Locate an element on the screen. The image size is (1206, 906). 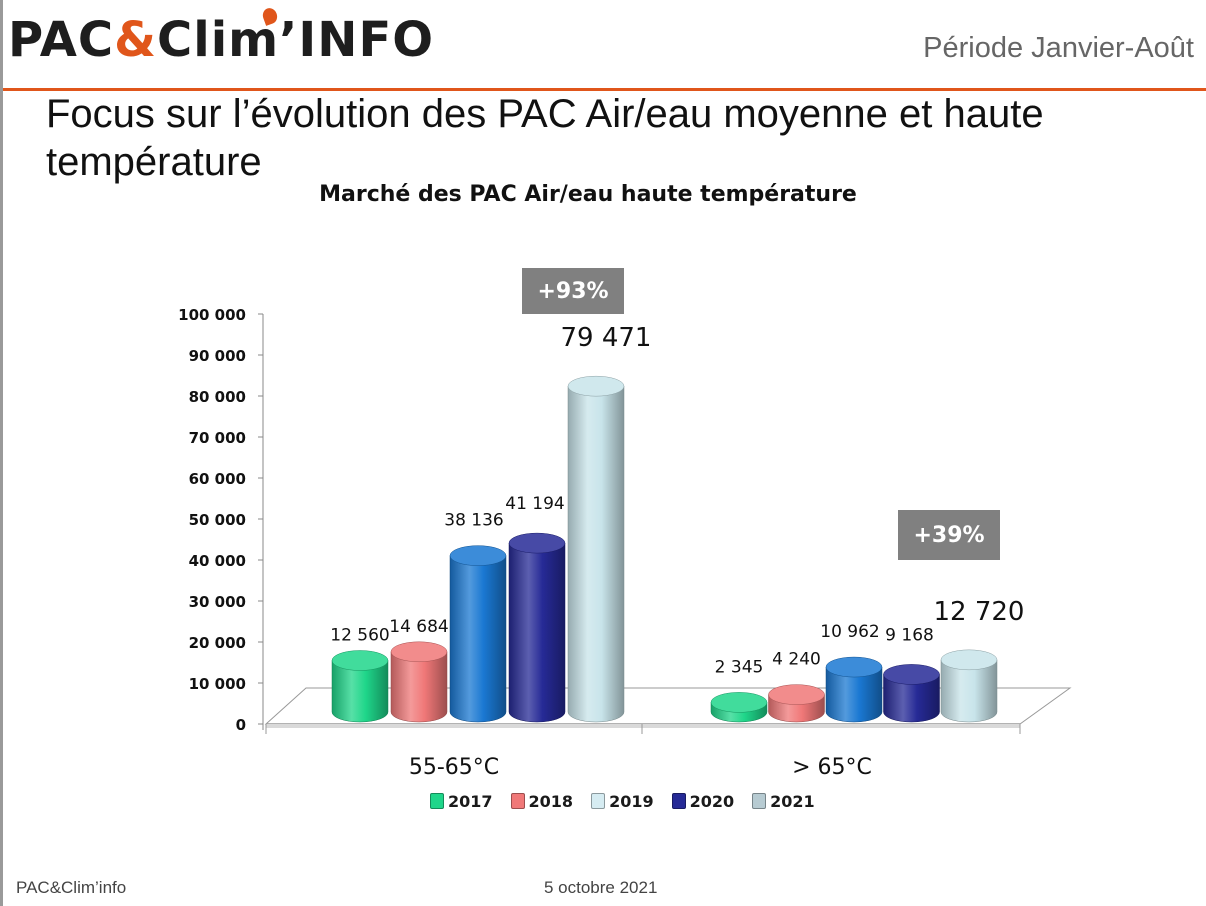
data-label-2019-55-65: 38 136 is located at coordinates (473, 521).